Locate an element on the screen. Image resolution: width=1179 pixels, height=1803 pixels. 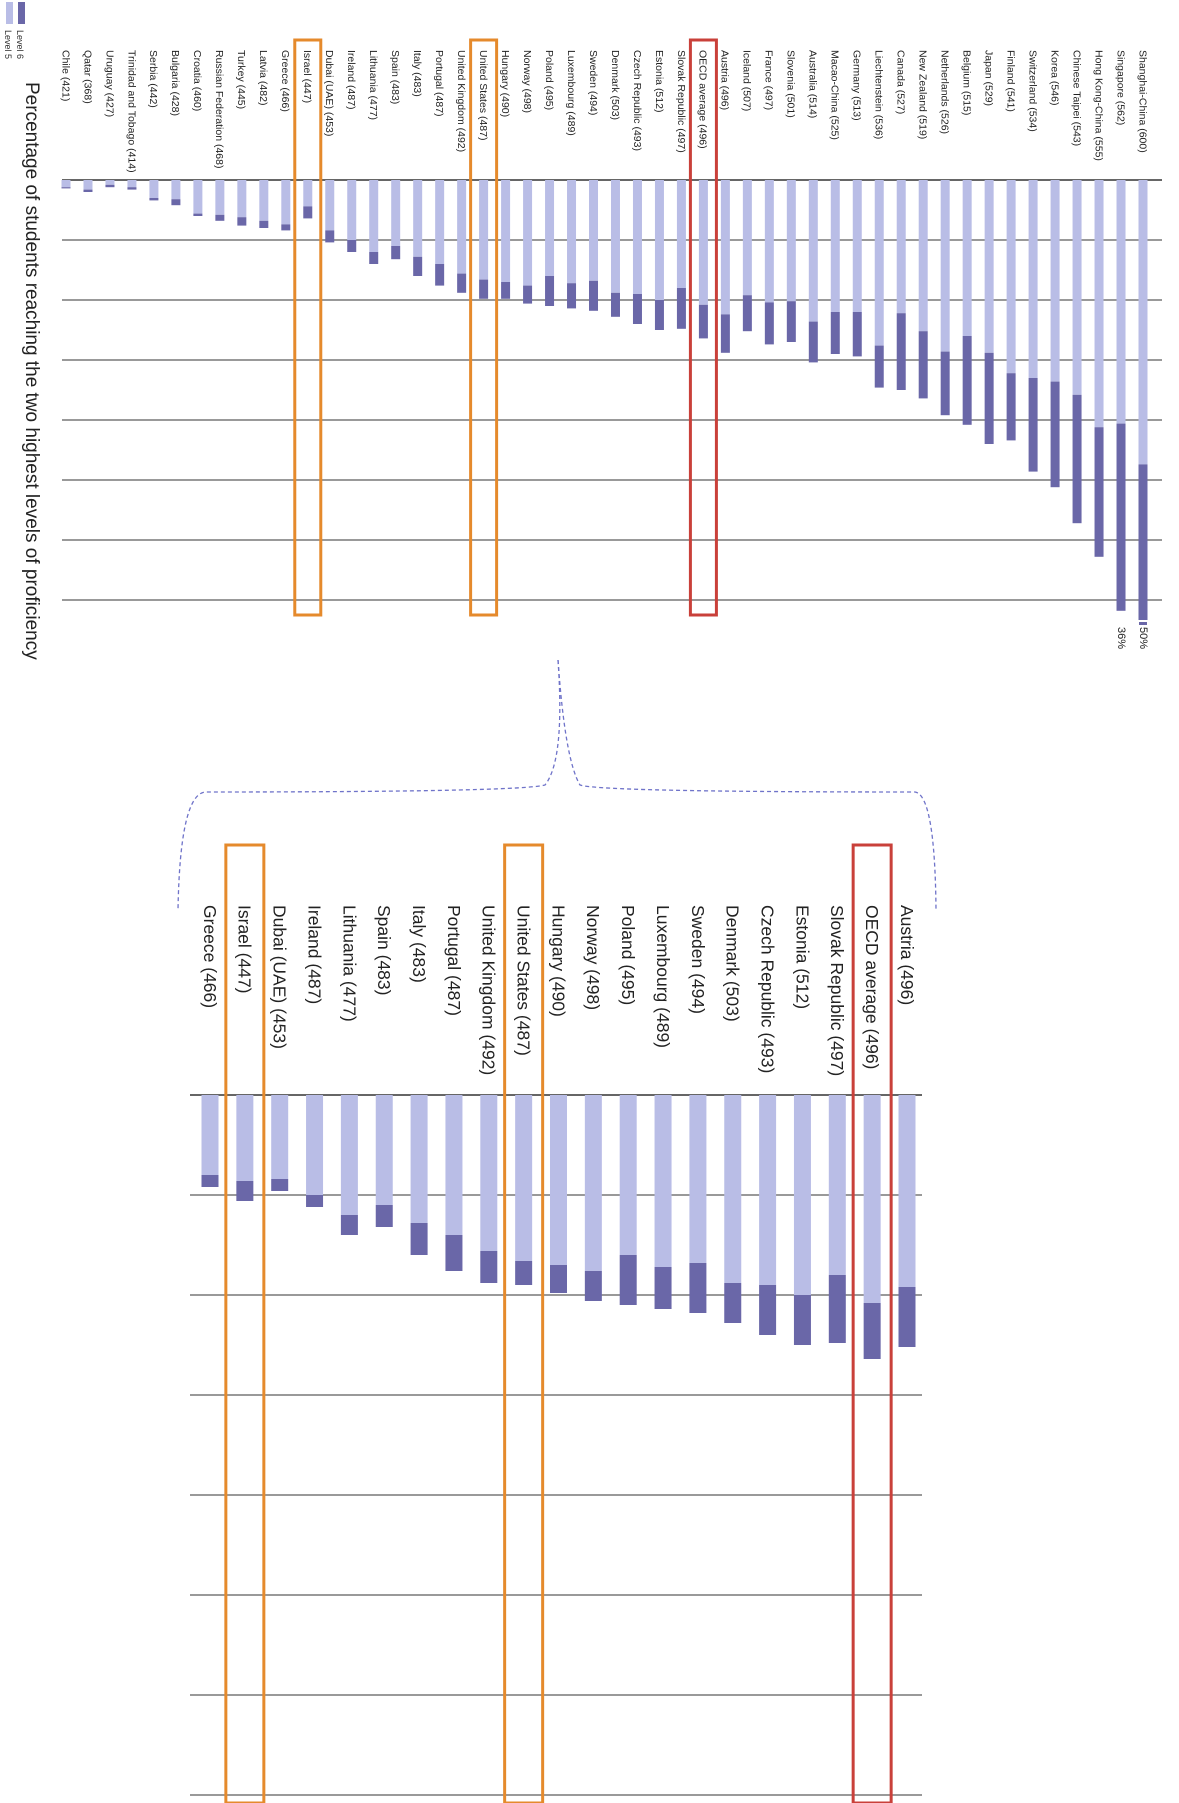
tick-label-sweden-494: Sweden (494) is located at coordinates (698, 959).